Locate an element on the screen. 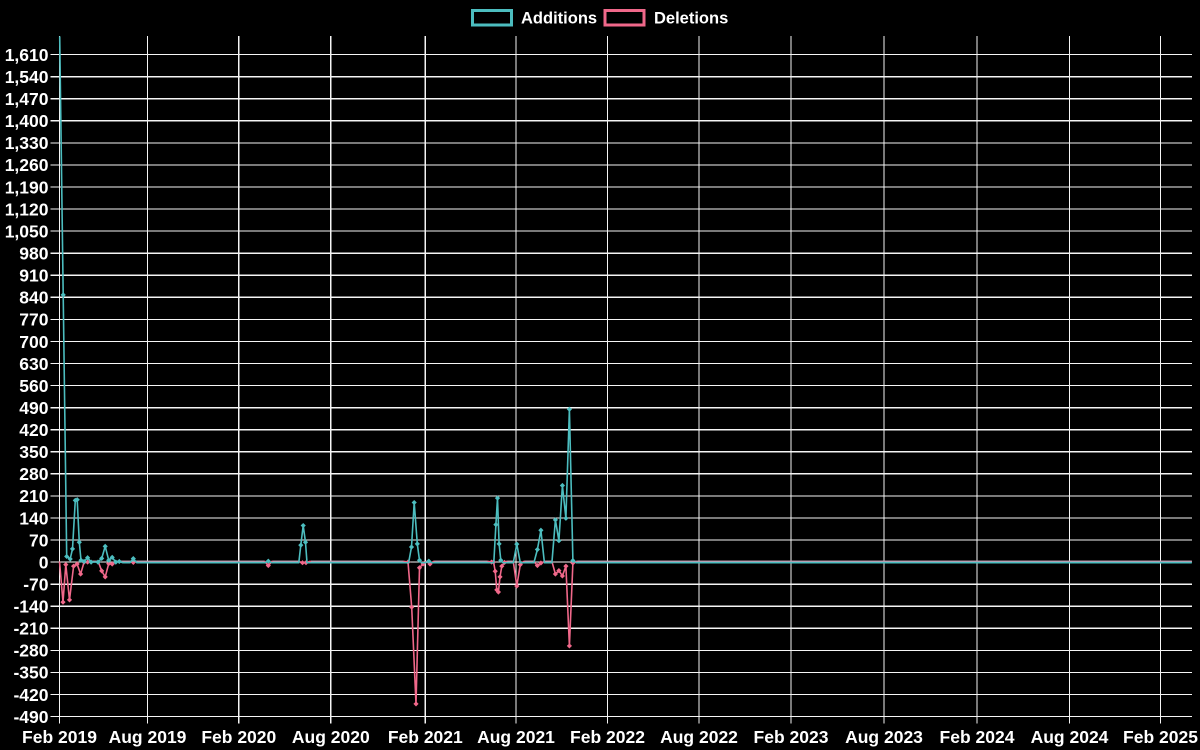  svg-text: 1,260 is located at coordinates (27, 165).